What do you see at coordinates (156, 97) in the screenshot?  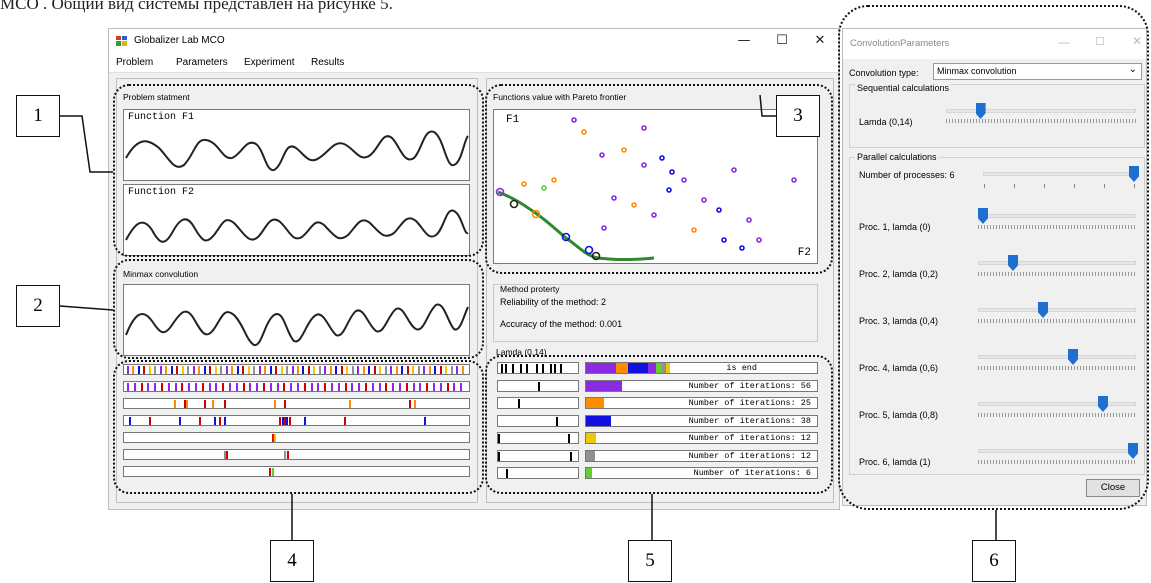 I see `problem-group-label: Problem statment` at bounding box center [156, 97].